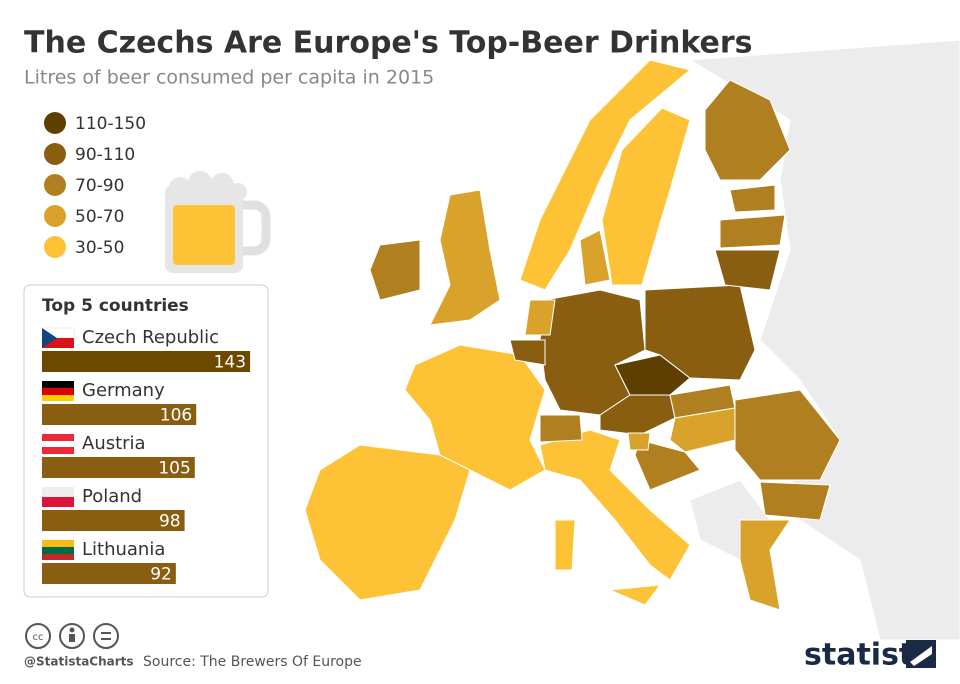 The image size is (960, 684). What do you see at coordinates (110, 124) in the screenshot?
I see `legend-label: 110-150` at bounding box center [110, 124].